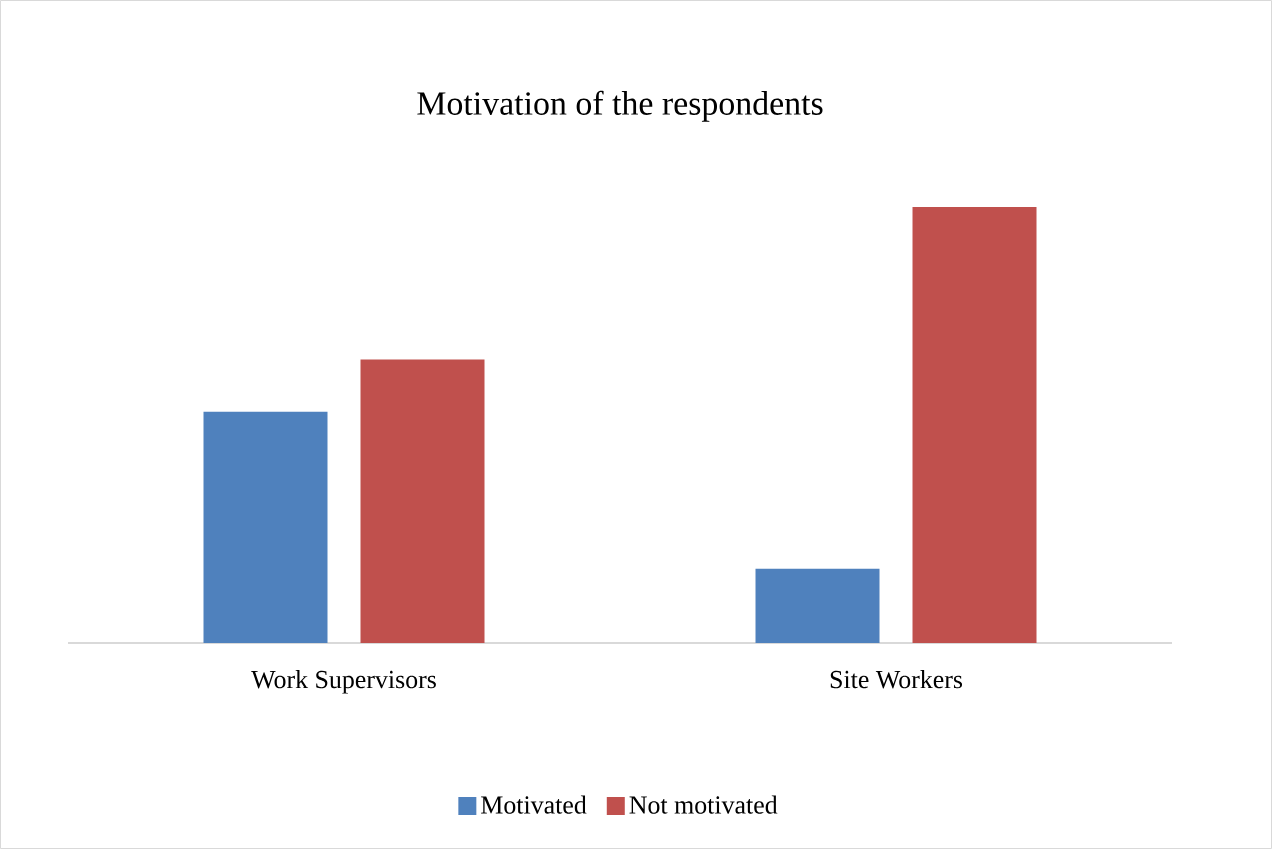 This screenshot has width=1272, height=849. Describe the element at coordinates (703, 804) in the screenshot. I see `legend-label: Not motivated` at that location.